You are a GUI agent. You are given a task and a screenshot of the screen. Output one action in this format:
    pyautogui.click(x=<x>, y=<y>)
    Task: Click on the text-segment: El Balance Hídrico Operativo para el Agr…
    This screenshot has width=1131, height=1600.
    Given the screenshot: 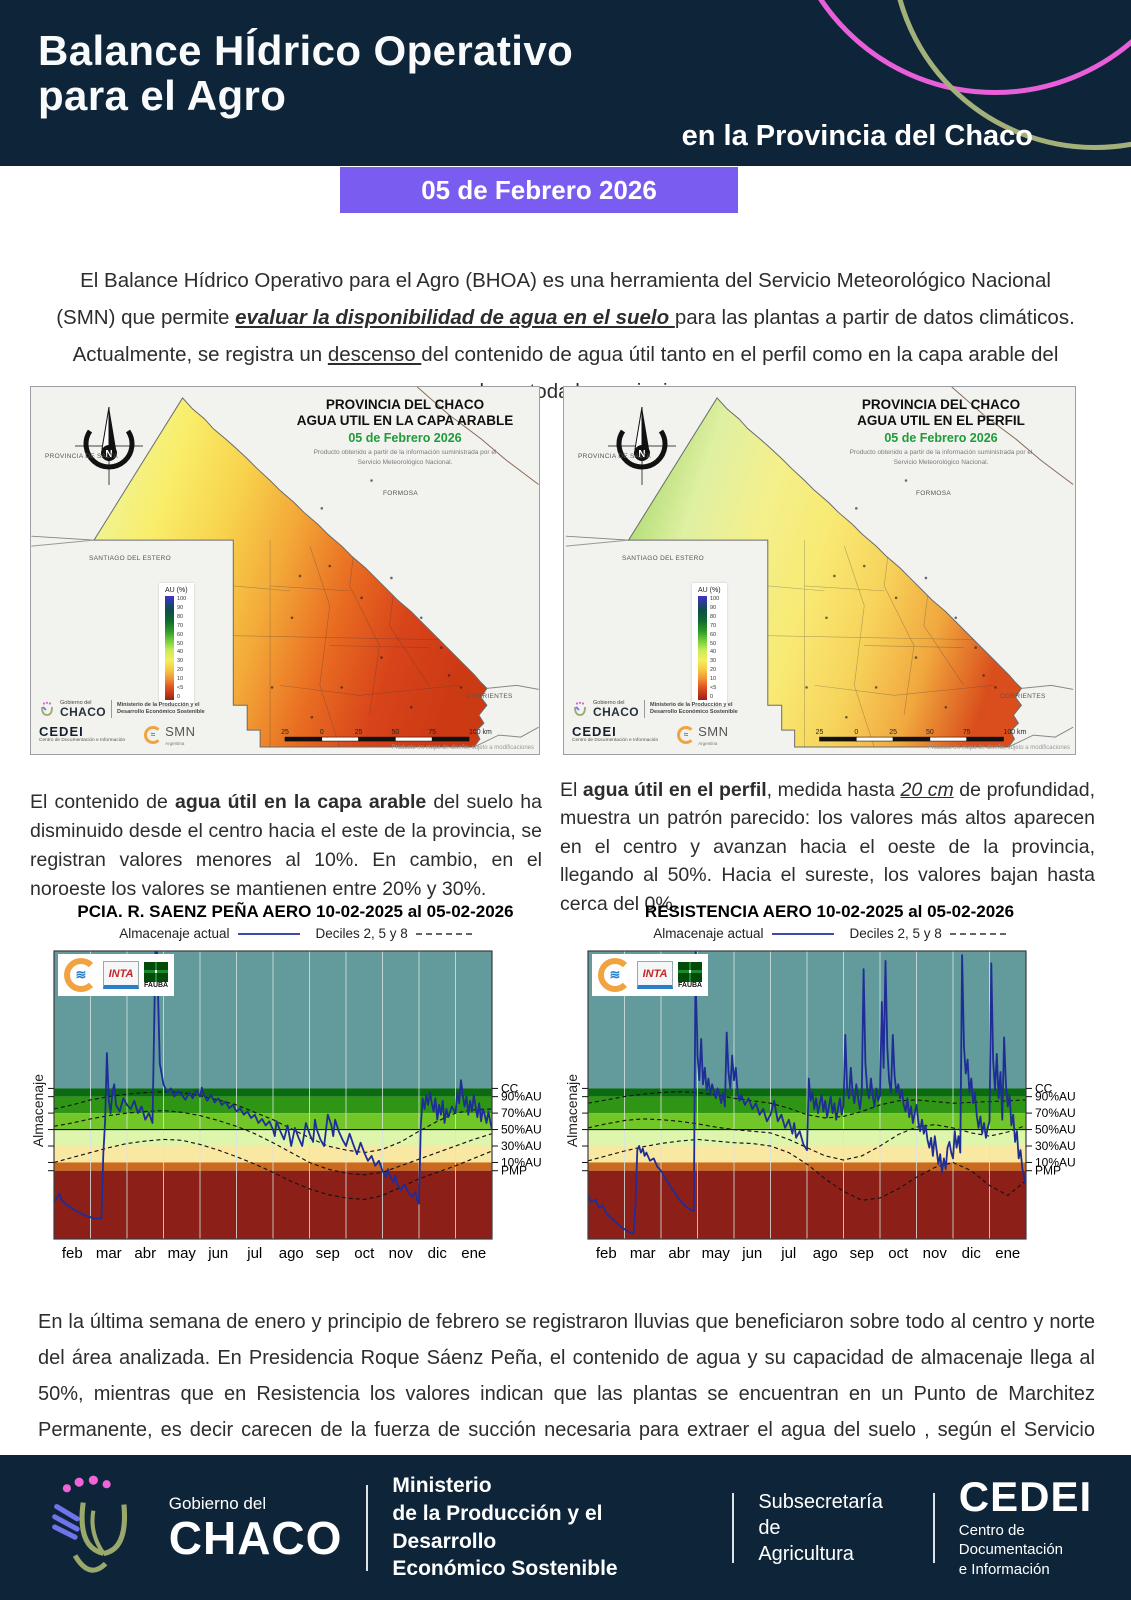 What is the action you would take?
    pyautogui.click(x=553, y=298)
    